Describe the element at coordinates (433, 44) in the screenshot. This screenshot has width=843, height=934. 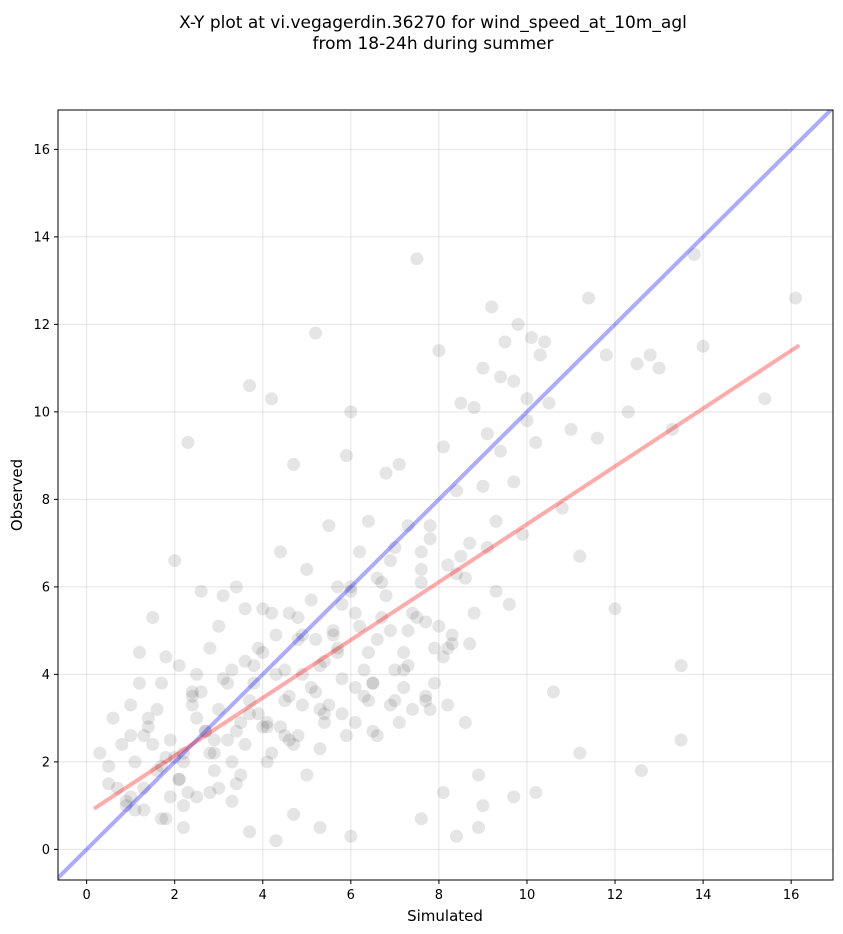
I see `chart-title-line2: from 18-24h during summer` at that location.